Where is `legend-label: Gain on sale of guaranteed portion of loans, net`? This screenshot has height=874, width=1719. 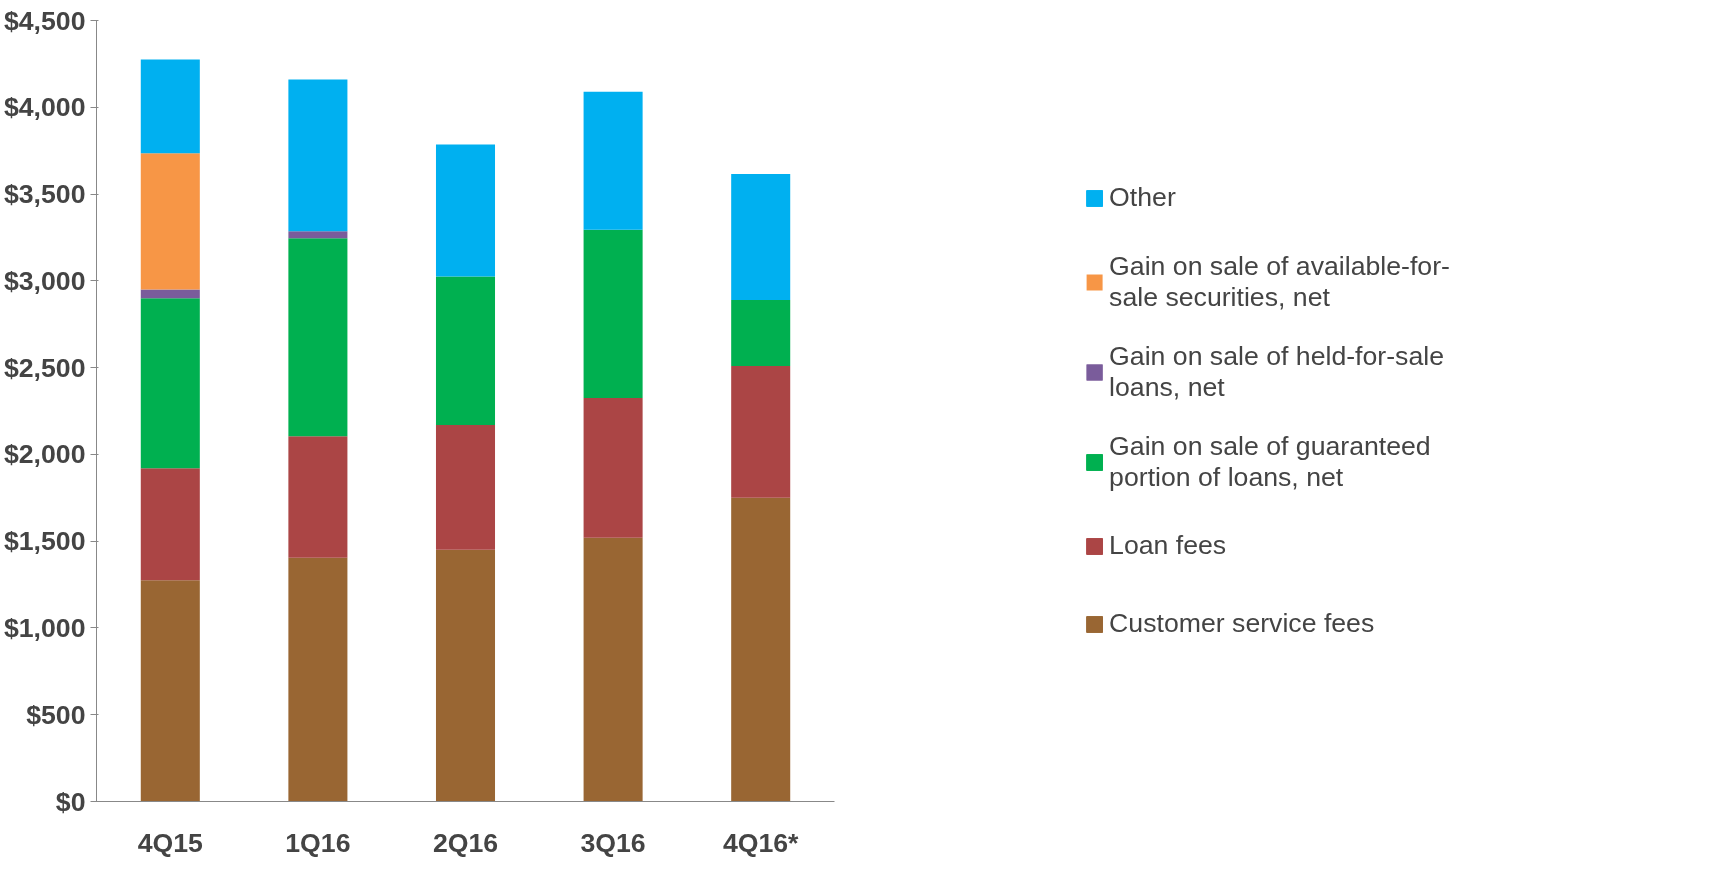
legend-label: Gain on sale of guaranteed portion of loans, net is located at coordinates (1270, 461).